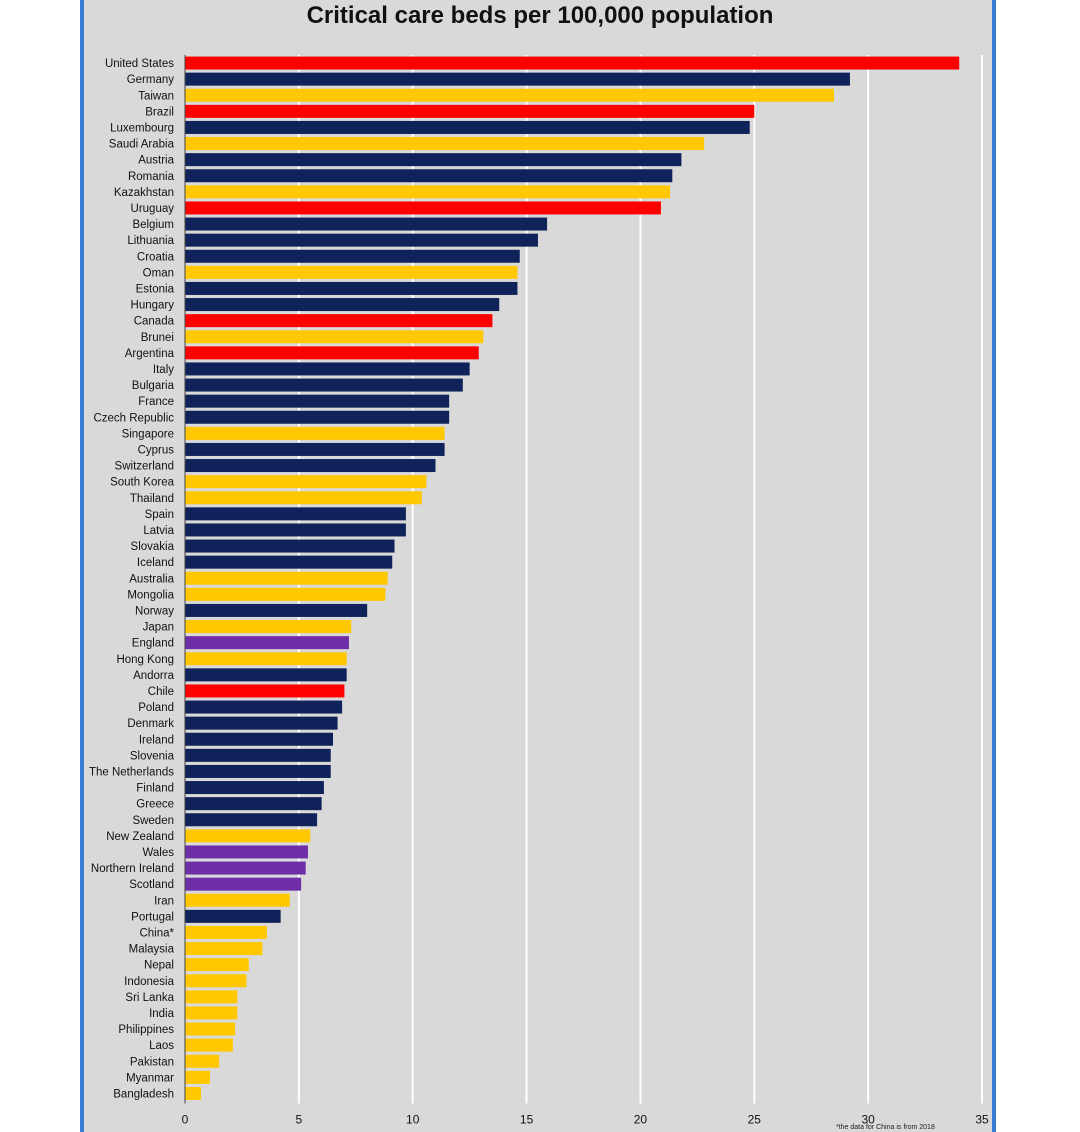  What do you see at coordinates (150, 241) in the screenshot?
I see `category-label: Lithuania` at bounding box center [150, 241].